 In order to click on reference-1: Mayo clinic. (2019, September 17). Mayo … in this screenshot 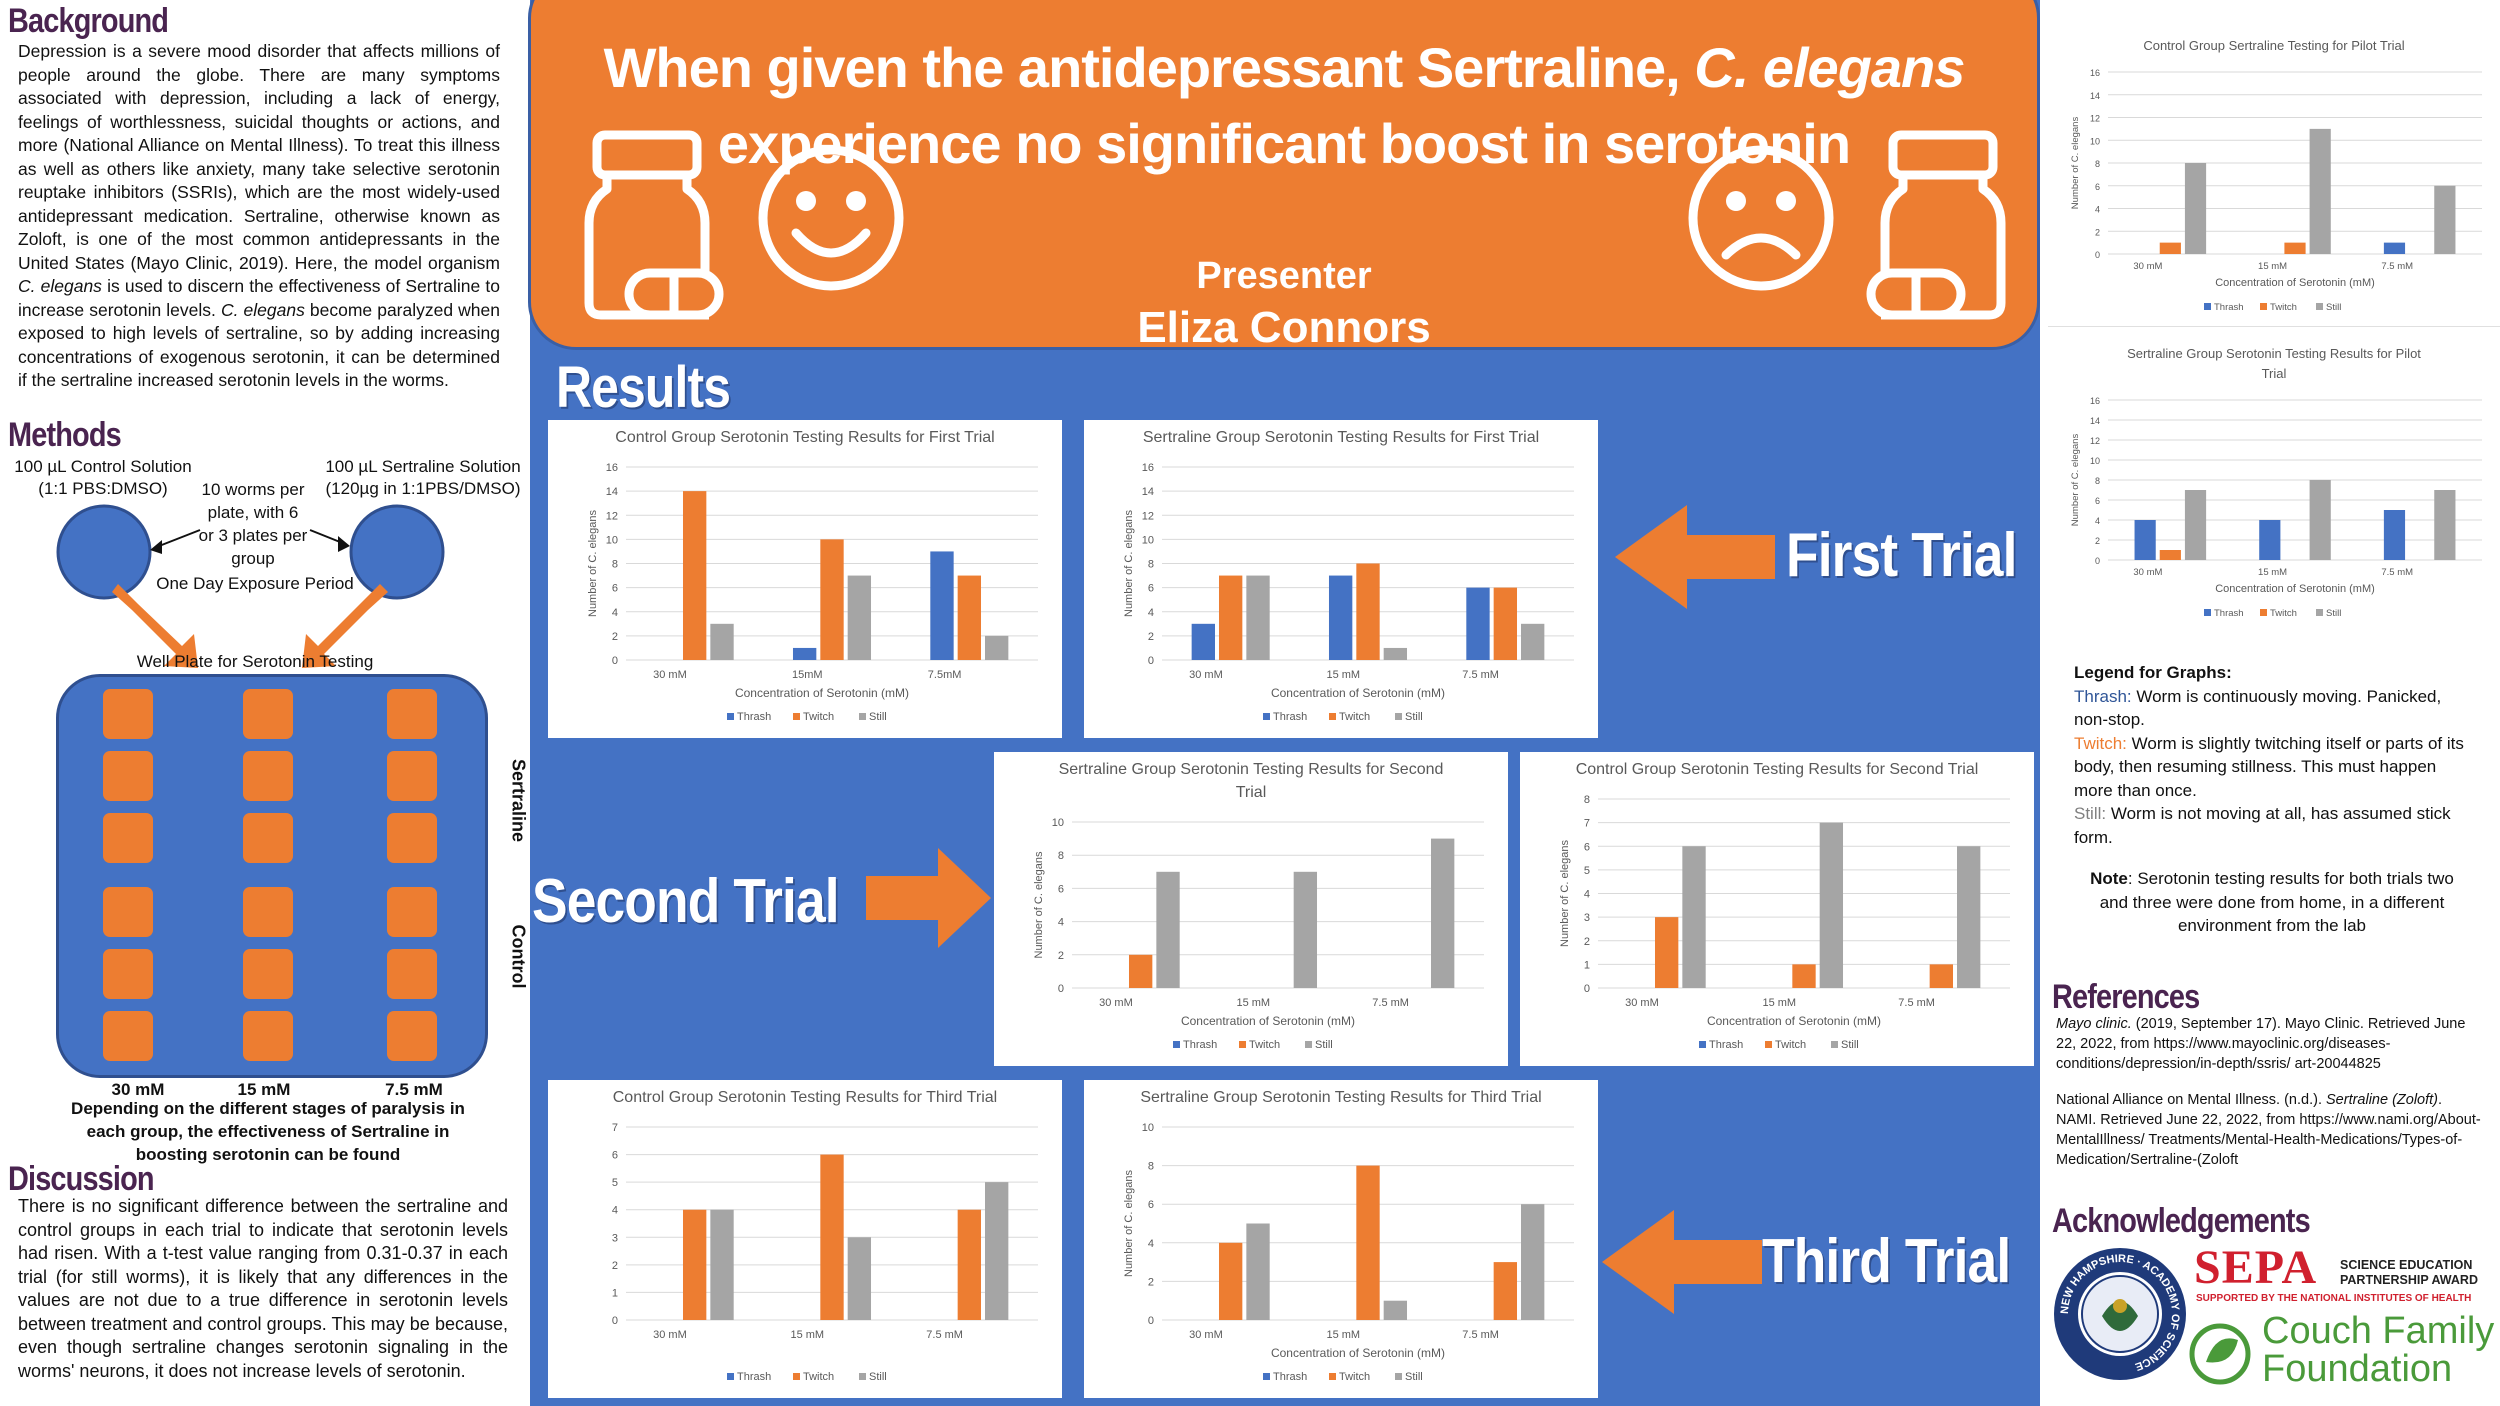, I will do `click(2261, 1044)`.